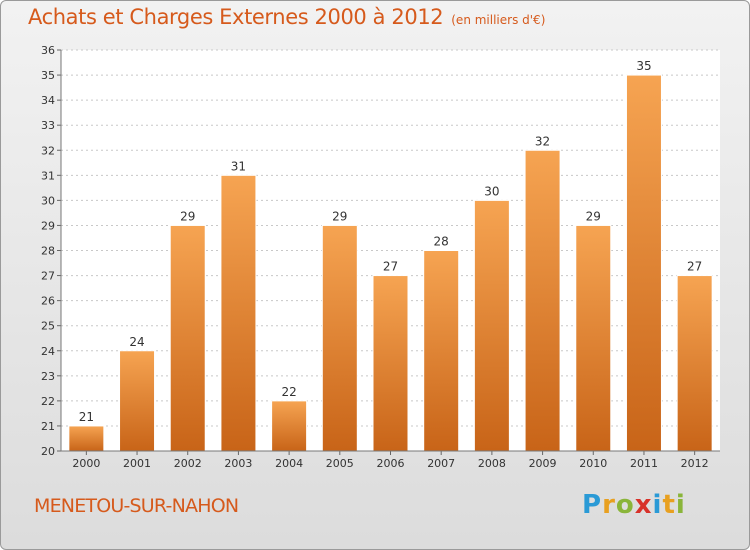 The height and width of the screenshot is (550, 750). What do you see at coordinates (441, 242) in the screenshot?
I see `bar-value-label: 28` at bounding box center [441, 242].